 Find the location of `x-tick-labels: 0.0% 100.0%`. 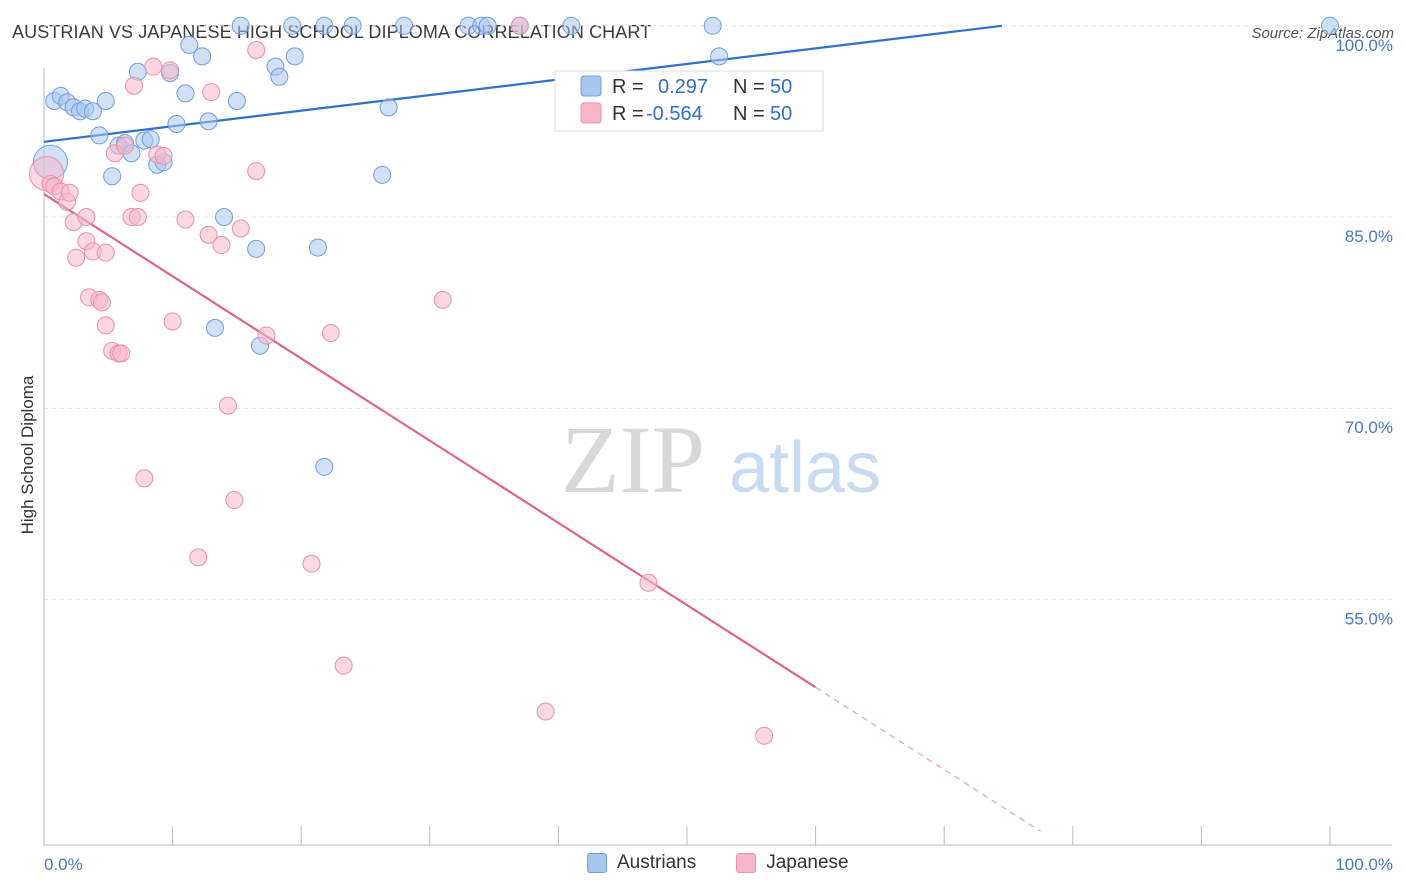

x-tick-labels: 0.0% 100.0% is located at coordinates (718, 864).